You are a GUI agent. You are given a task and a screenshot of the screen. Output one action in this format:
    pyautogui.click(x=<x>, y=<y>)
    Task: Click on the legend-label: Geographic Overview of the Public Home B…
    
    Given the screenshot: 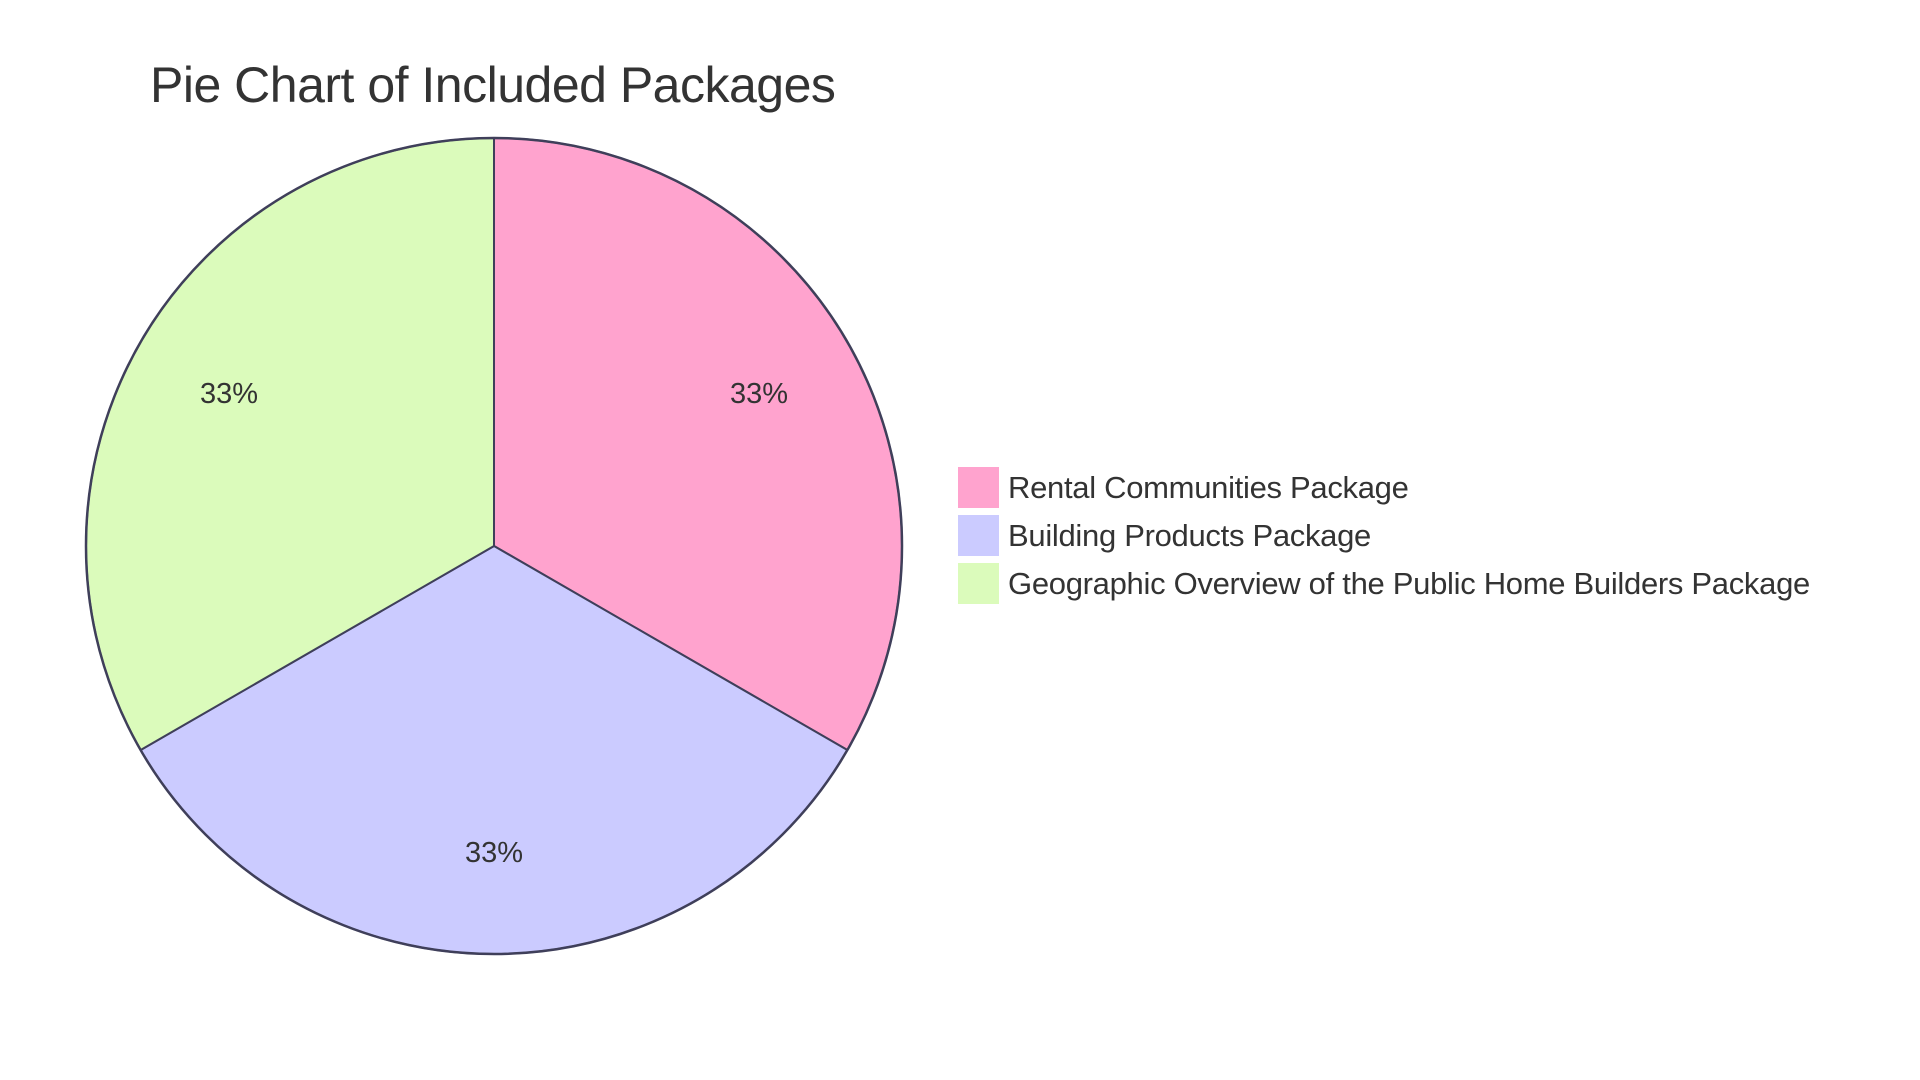 What is the action you would take?
    pyautogui.click(x=1409, y=583)
    